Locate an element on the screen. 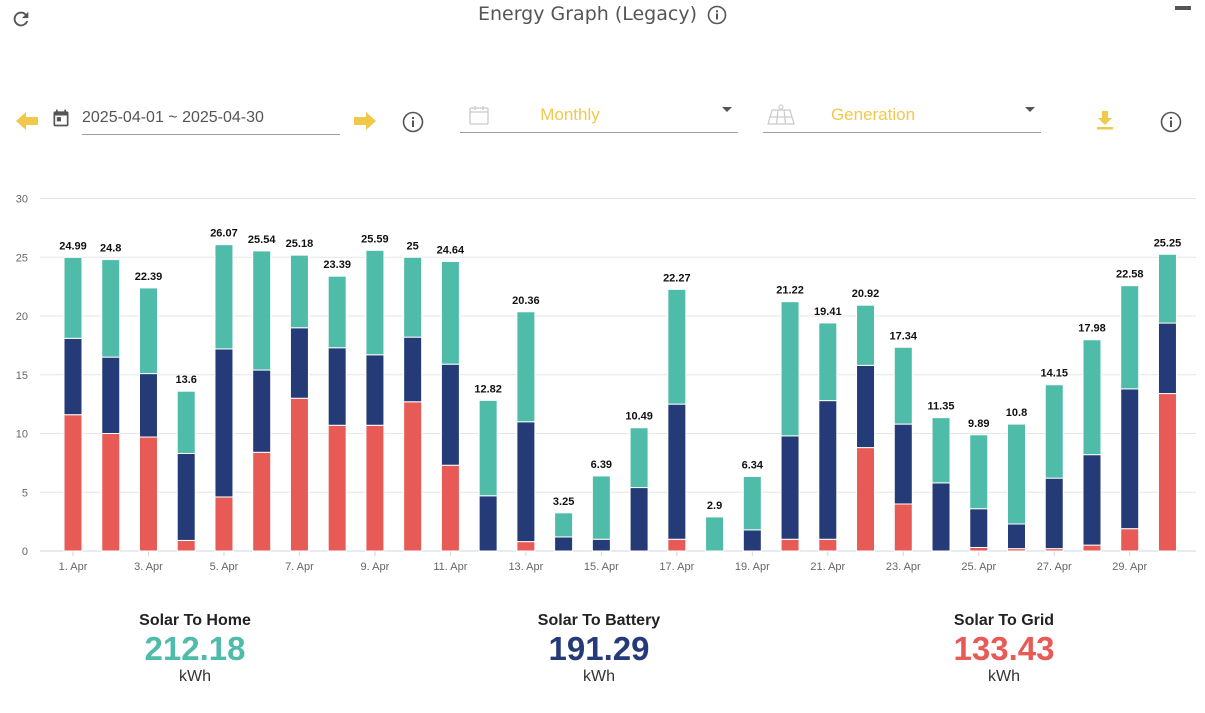 The width and height of the screenshot is (1205, 713). data-label: 21.22 is located at coordinates (790, 291).